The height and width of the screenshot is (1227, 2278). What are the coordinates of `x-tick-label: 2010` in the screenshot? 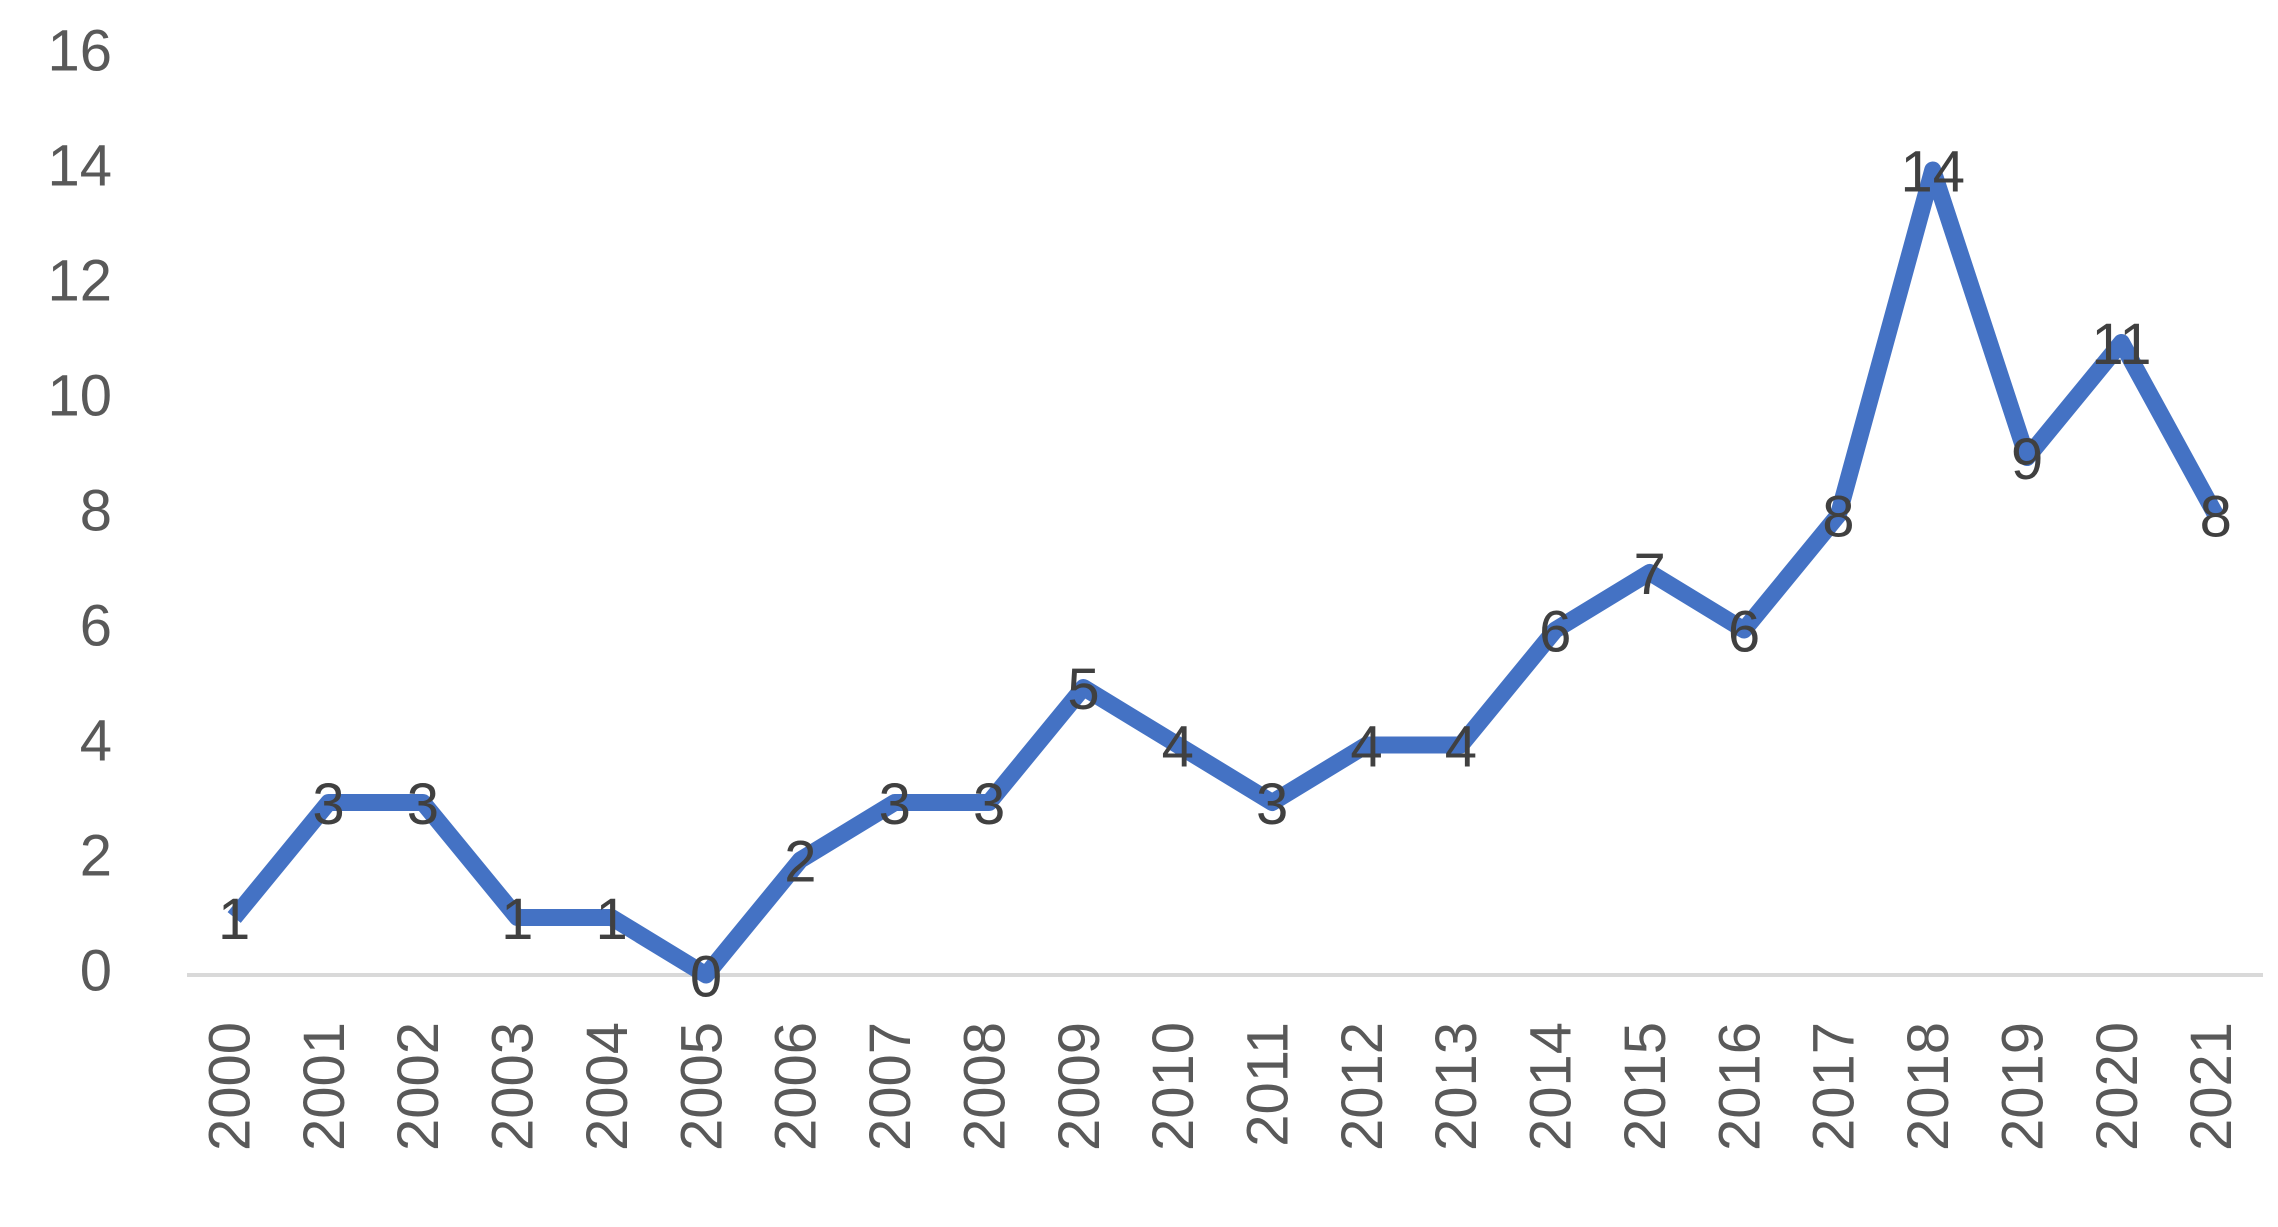 It's located at (1173, 1086).